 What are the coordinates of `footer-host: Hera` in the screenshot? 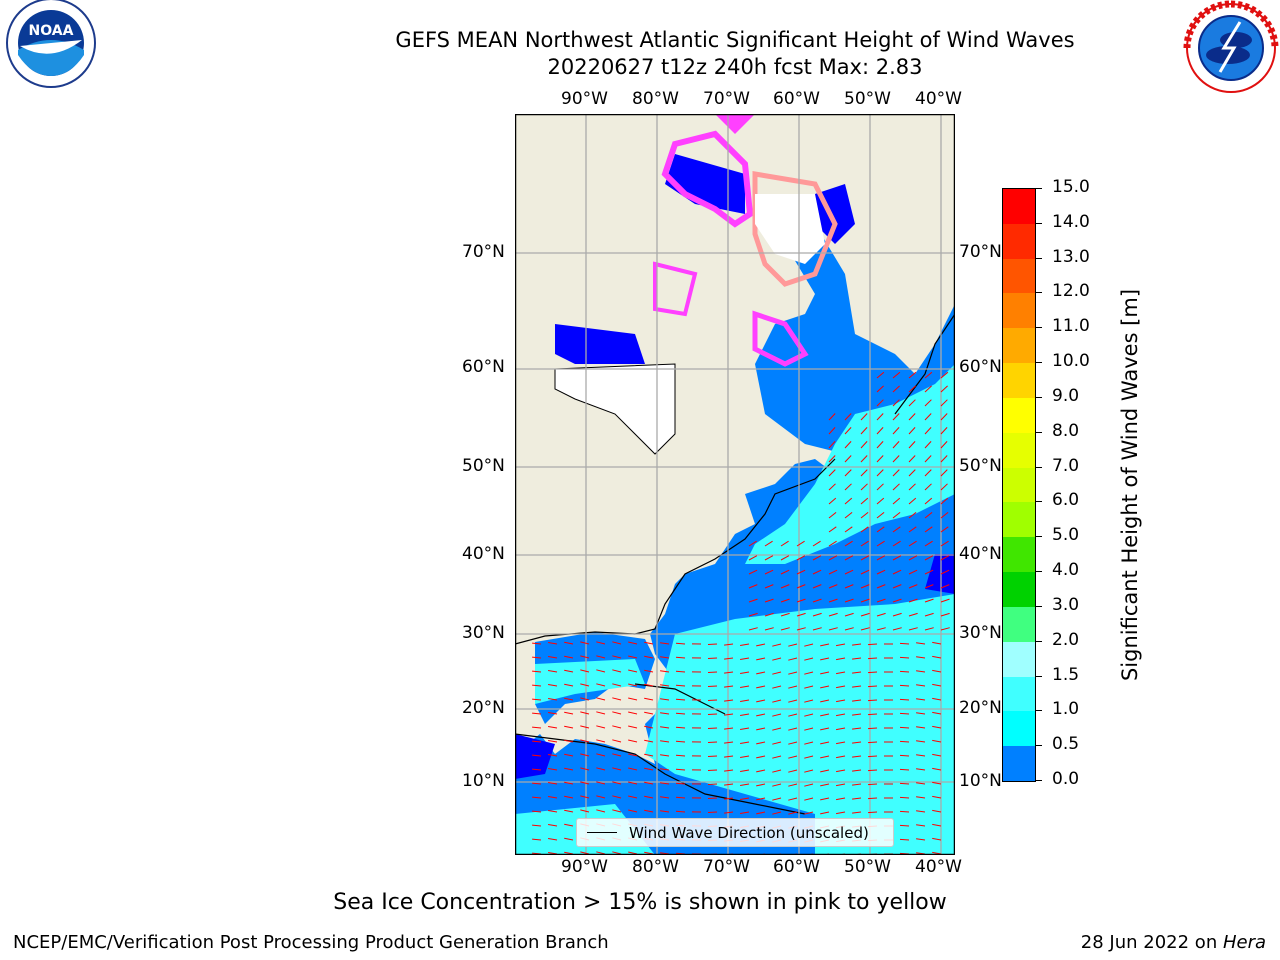 It's located at (1244, 942).